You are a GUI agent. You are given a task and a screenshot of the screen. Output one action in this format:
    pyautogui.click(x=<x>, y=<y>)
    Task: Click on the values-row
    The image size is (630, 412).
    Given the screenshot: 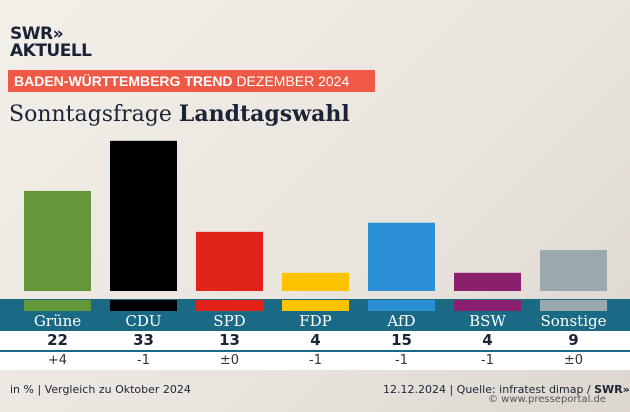 What is the action you would take?
    pyautogui.click(x=315, y=340)
    